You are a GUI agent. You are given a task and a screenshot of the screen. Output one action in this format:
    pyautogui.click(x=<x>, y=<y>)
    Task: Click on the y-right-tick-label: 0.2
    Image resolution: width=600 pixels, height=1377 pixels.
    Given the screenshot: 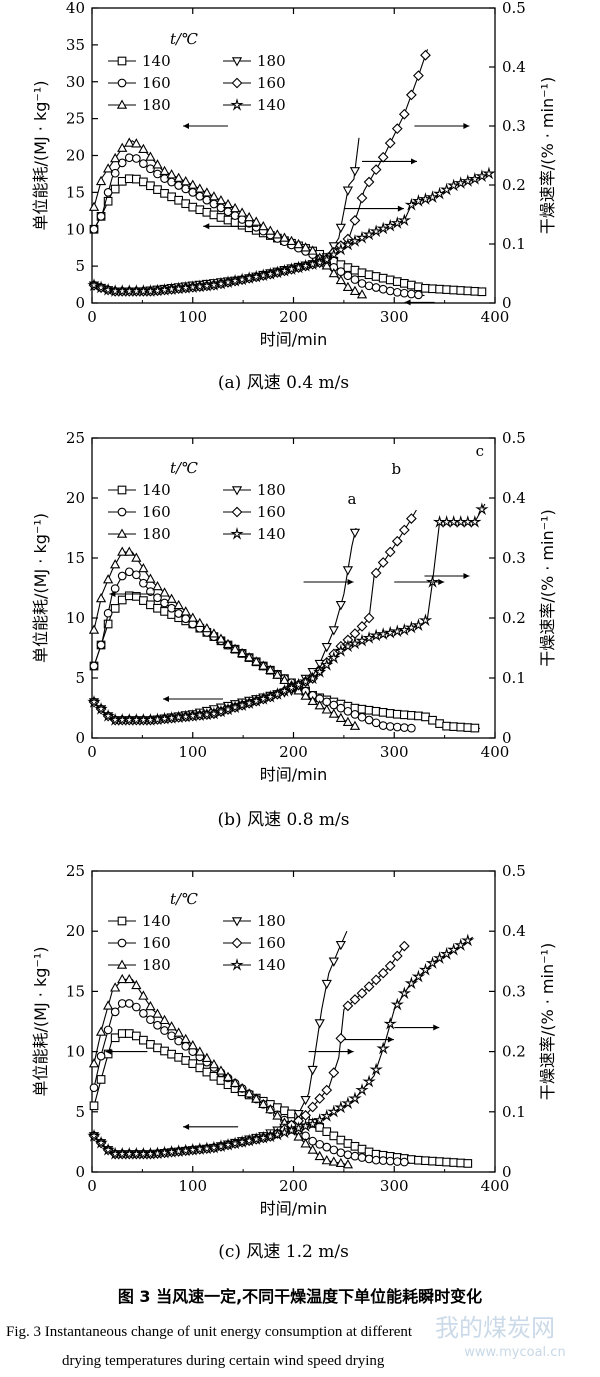 What is the action you would take?
    pyautogui.click(x=514, y=618)
    